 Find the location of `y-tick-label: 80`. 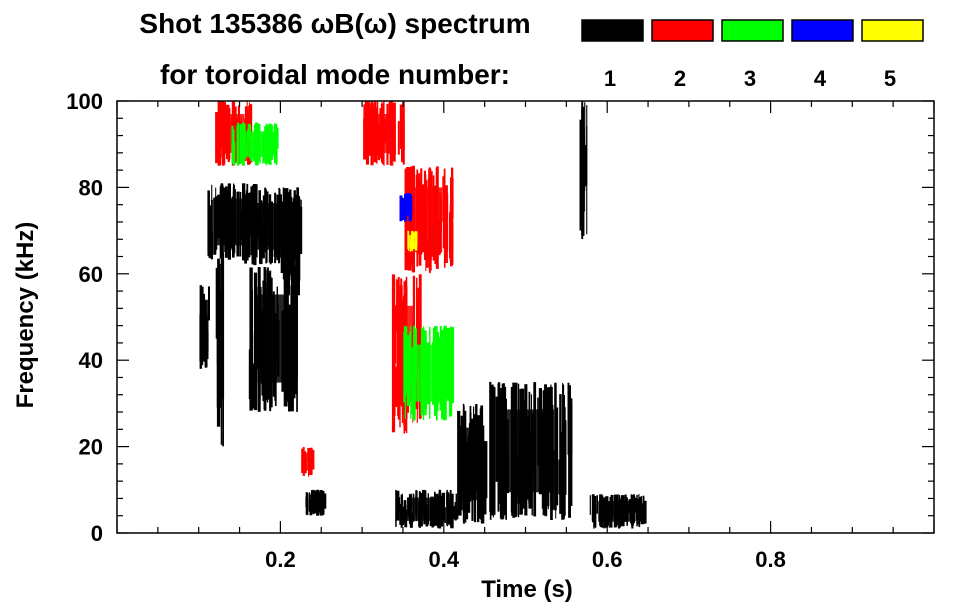

y-tick-label: 80 is located at coordinates (91, 187).